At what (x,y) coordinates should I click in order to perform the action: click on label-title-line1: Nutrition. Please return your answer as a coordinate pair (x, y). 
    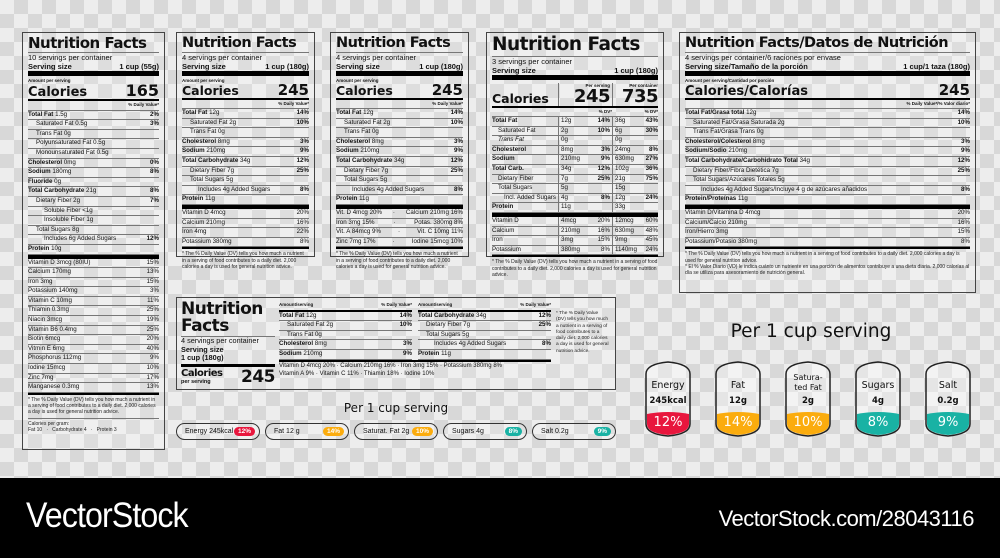
    Looking at the image, I should click on (222, 309).